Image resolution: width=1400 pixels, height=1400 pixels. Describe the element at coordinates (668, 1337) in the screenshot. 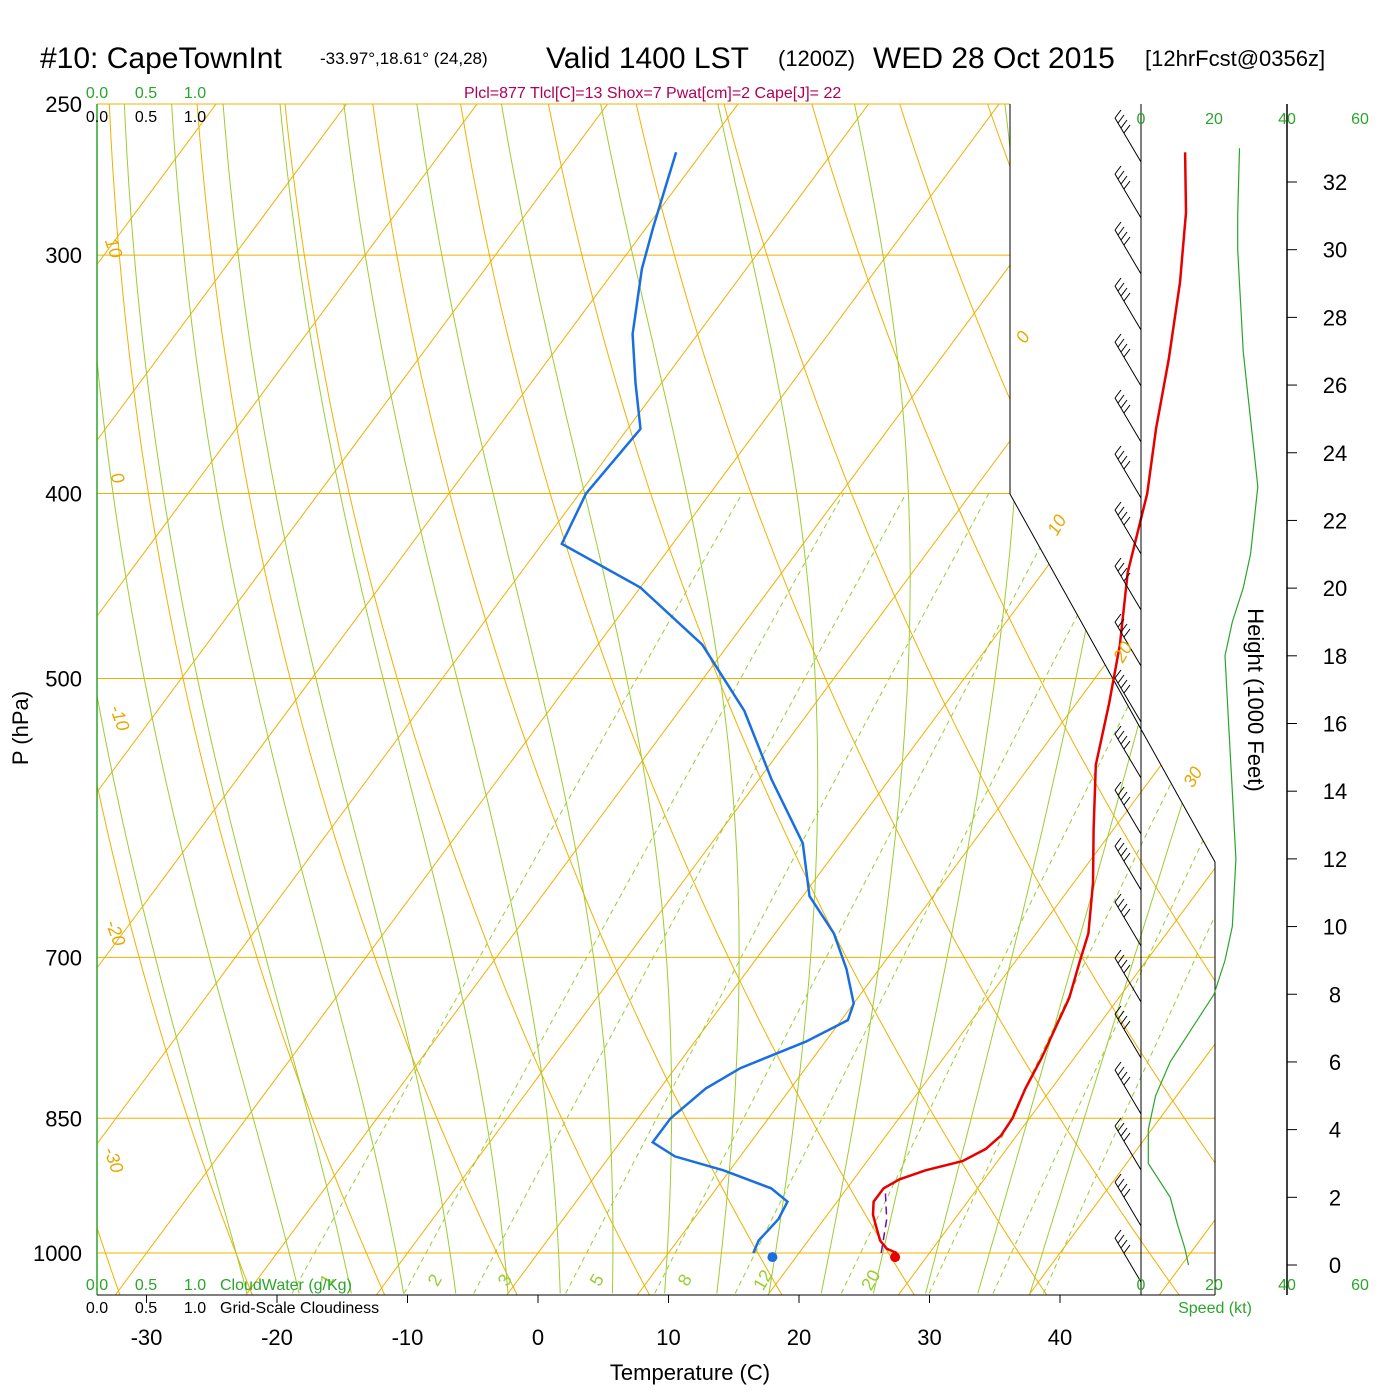

I see `x-tick-label: 10` at that location.